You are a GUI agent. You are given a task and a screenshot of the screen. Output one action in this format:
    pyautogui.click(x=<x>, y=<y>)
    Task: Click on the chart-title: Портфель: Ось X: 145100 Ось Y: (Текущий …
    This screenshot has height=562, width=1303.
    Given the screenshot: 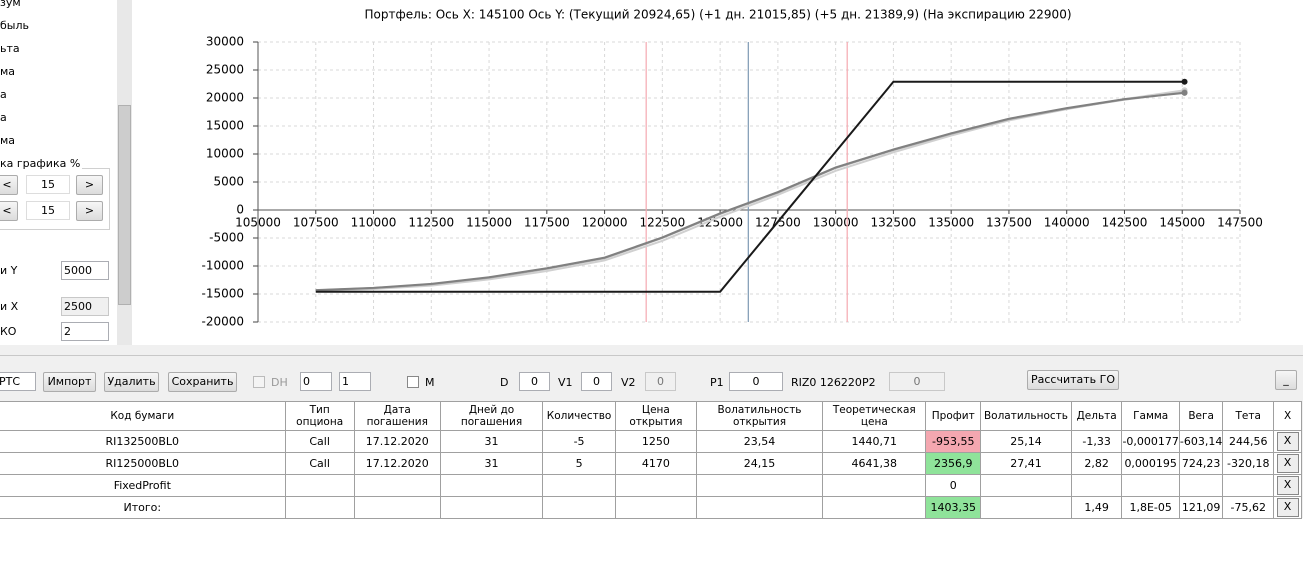 What is the action you would take?
    pyautogui.click(x=717, y=15)
    